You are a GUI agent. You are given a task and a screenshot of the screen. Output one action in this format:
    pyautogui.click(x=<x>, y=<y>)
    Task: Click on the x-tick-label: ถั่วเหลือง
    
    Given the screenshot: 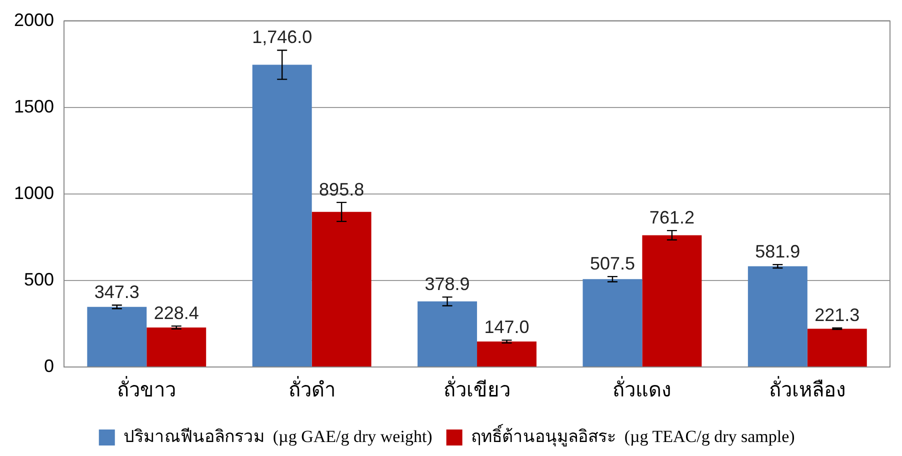 What is the action you would take?
    pyautogui.click(x=807, y=389)
    